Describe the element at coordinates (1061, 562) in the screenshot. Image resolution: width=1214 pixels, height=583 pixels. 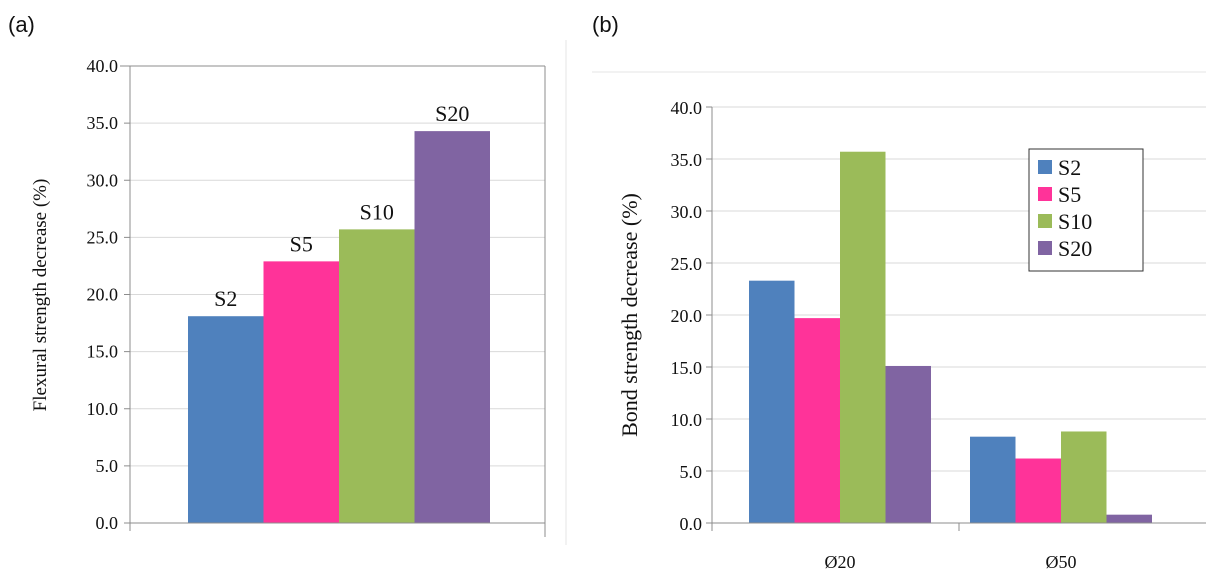
I see `x-tick-label: Ø50` at that location.